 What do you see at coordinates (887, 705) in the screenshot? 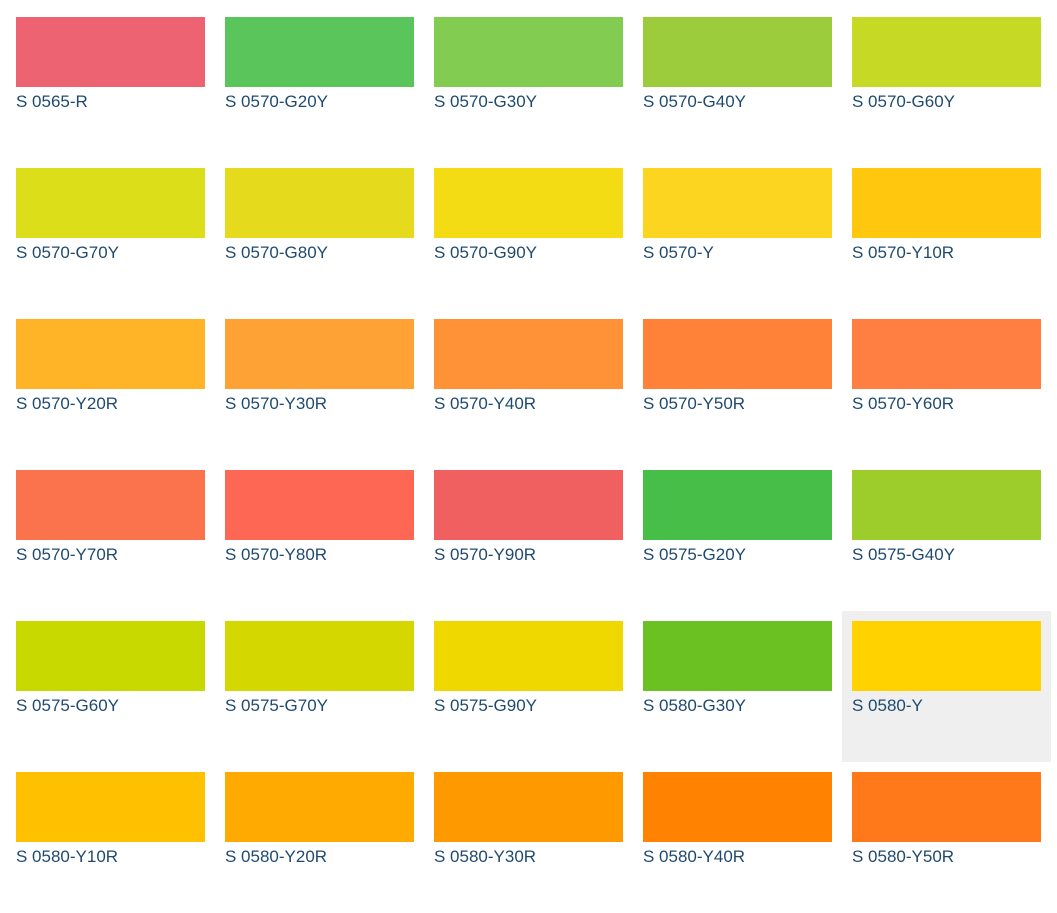
I see `swatch-label: S 0580-Y` at bounding box center [887, 705].